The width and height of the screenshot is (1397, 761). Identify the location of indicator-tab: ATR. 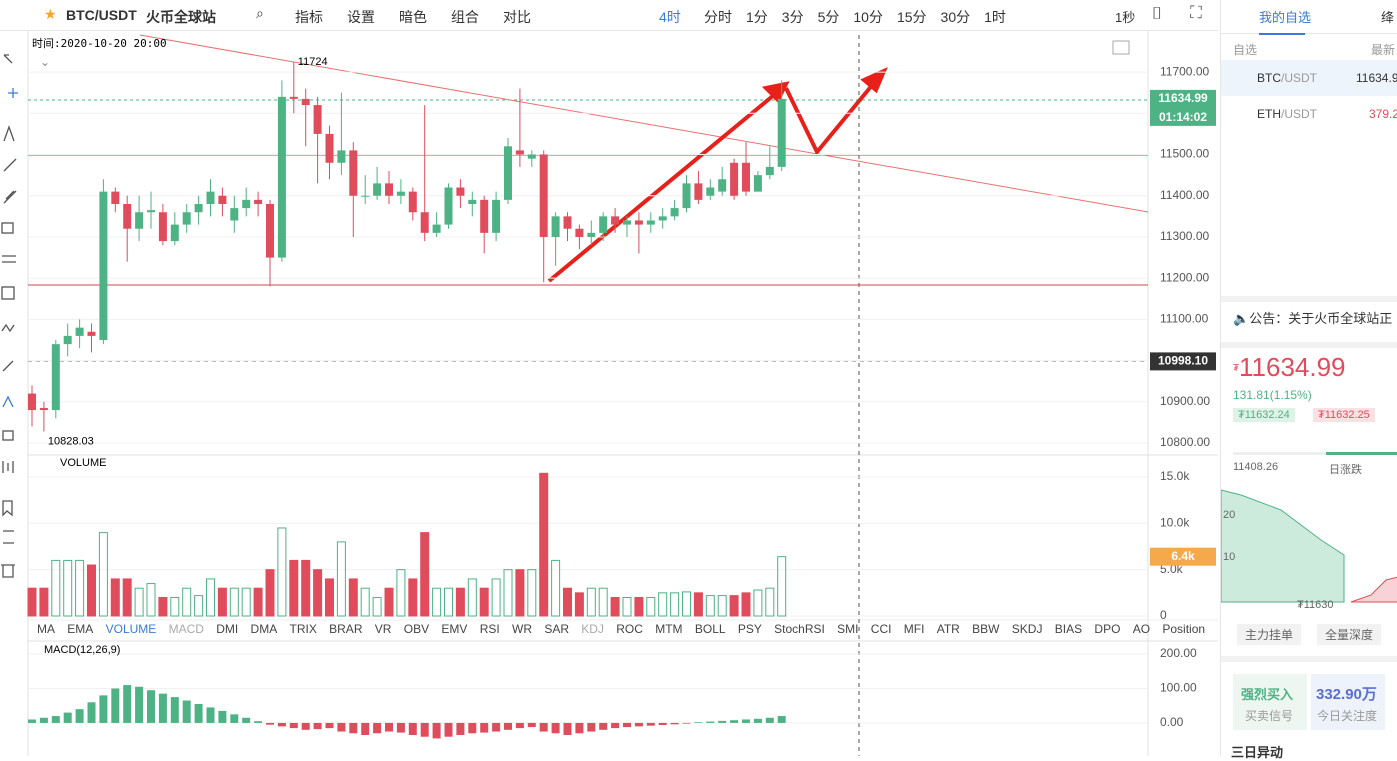
(948, 629).